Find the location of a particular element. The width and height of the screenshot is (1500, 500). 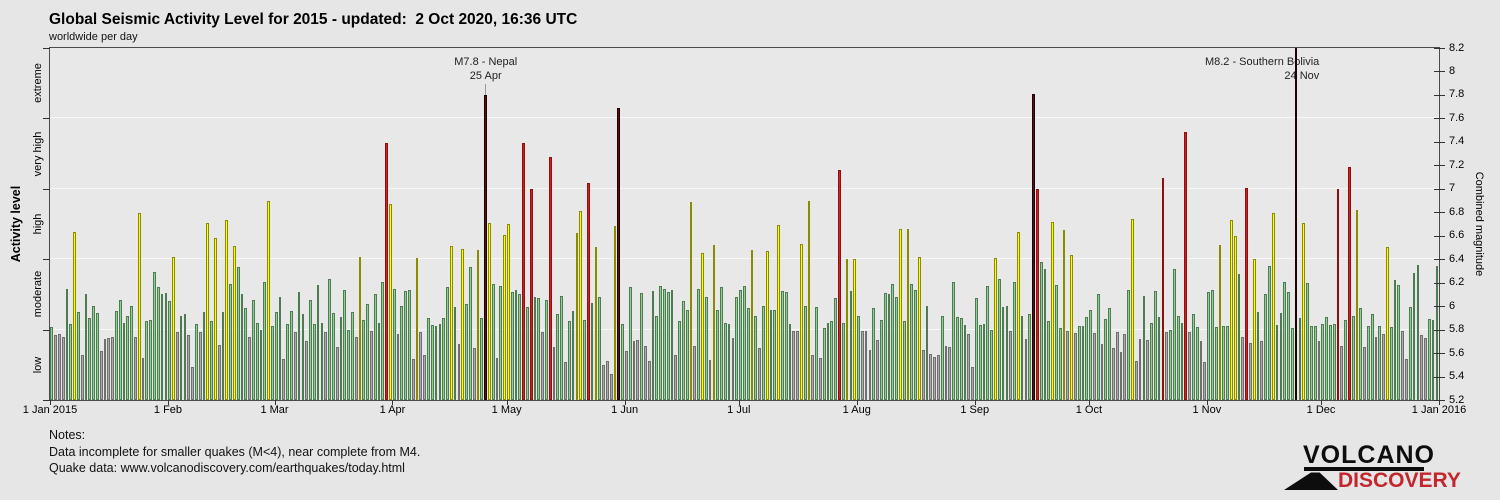

right-axis-title: Combined magnitude is located at coordinates (1479, 224).